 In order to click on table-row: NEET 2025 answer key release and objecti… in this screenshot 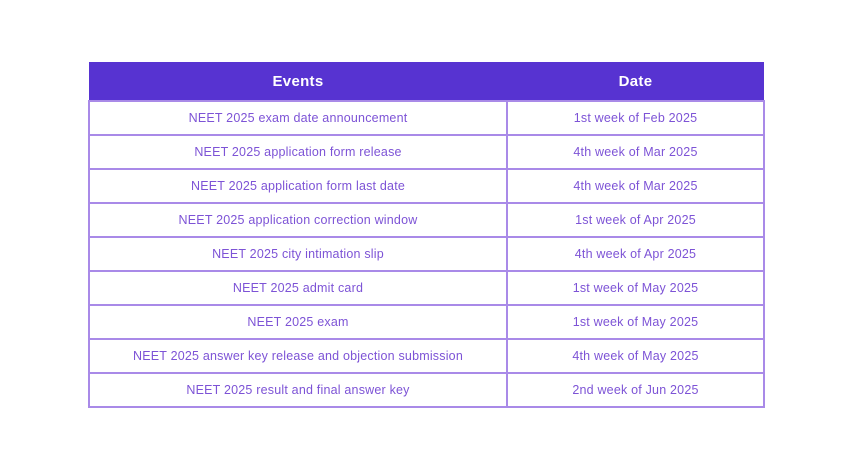, I will do `click(426, 356)`.